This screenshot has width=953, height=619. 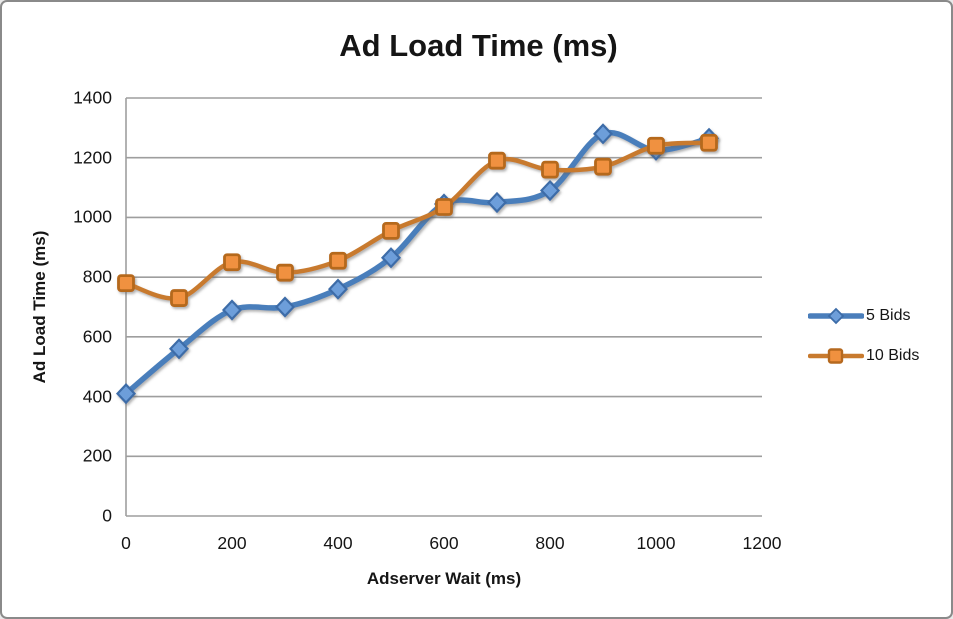 I want to click on y-tick-label-1200: 1200, so click(x=92, y=157).